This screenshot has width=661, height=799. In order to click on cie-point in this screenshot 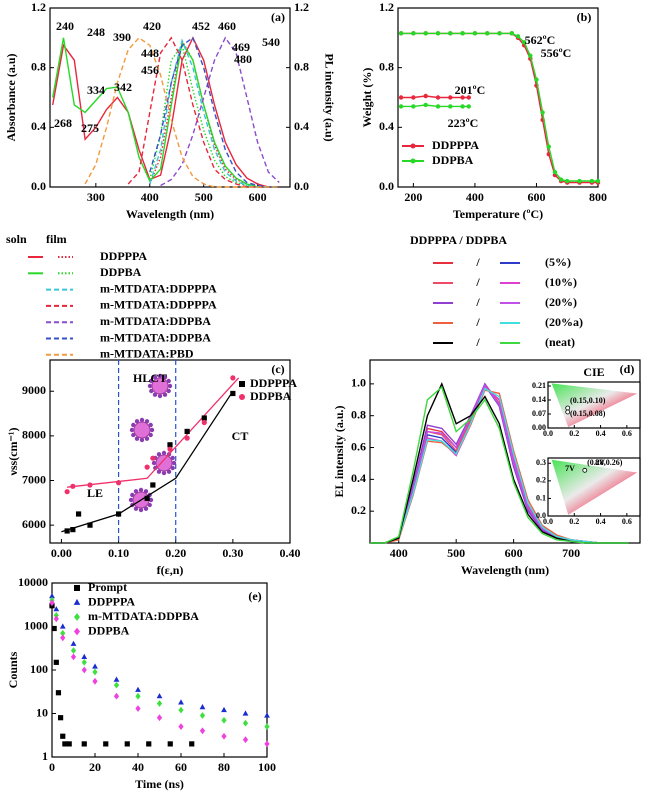, I will do `click(568, 412)`.